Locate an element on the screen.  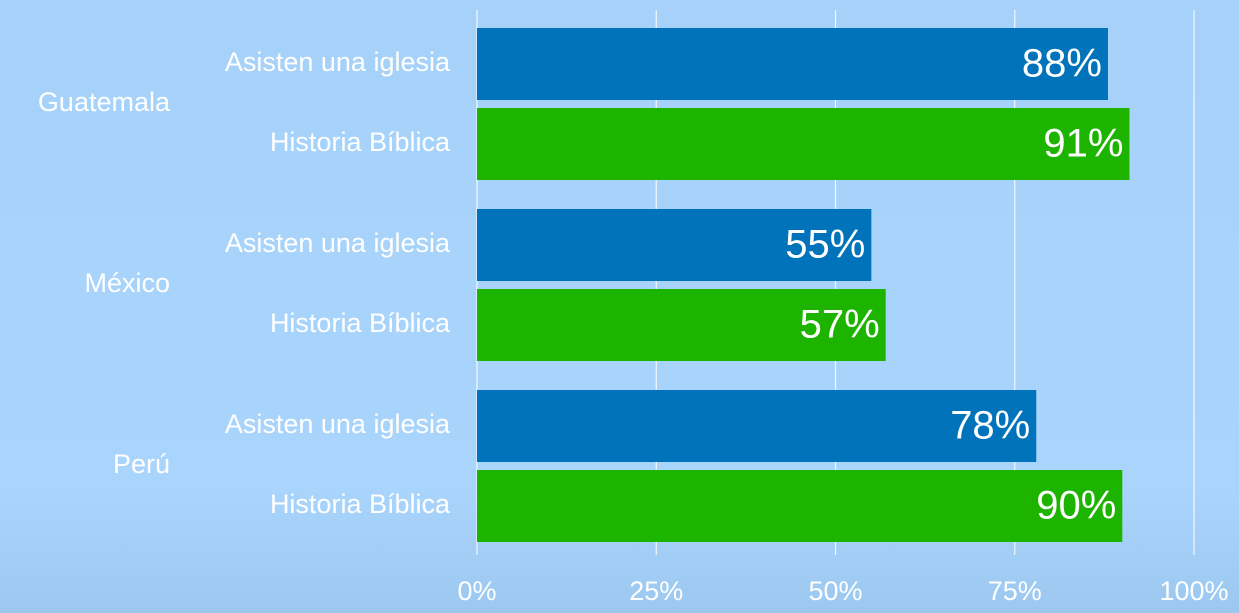
category-label: Perú is located at coordinates (141, 464).